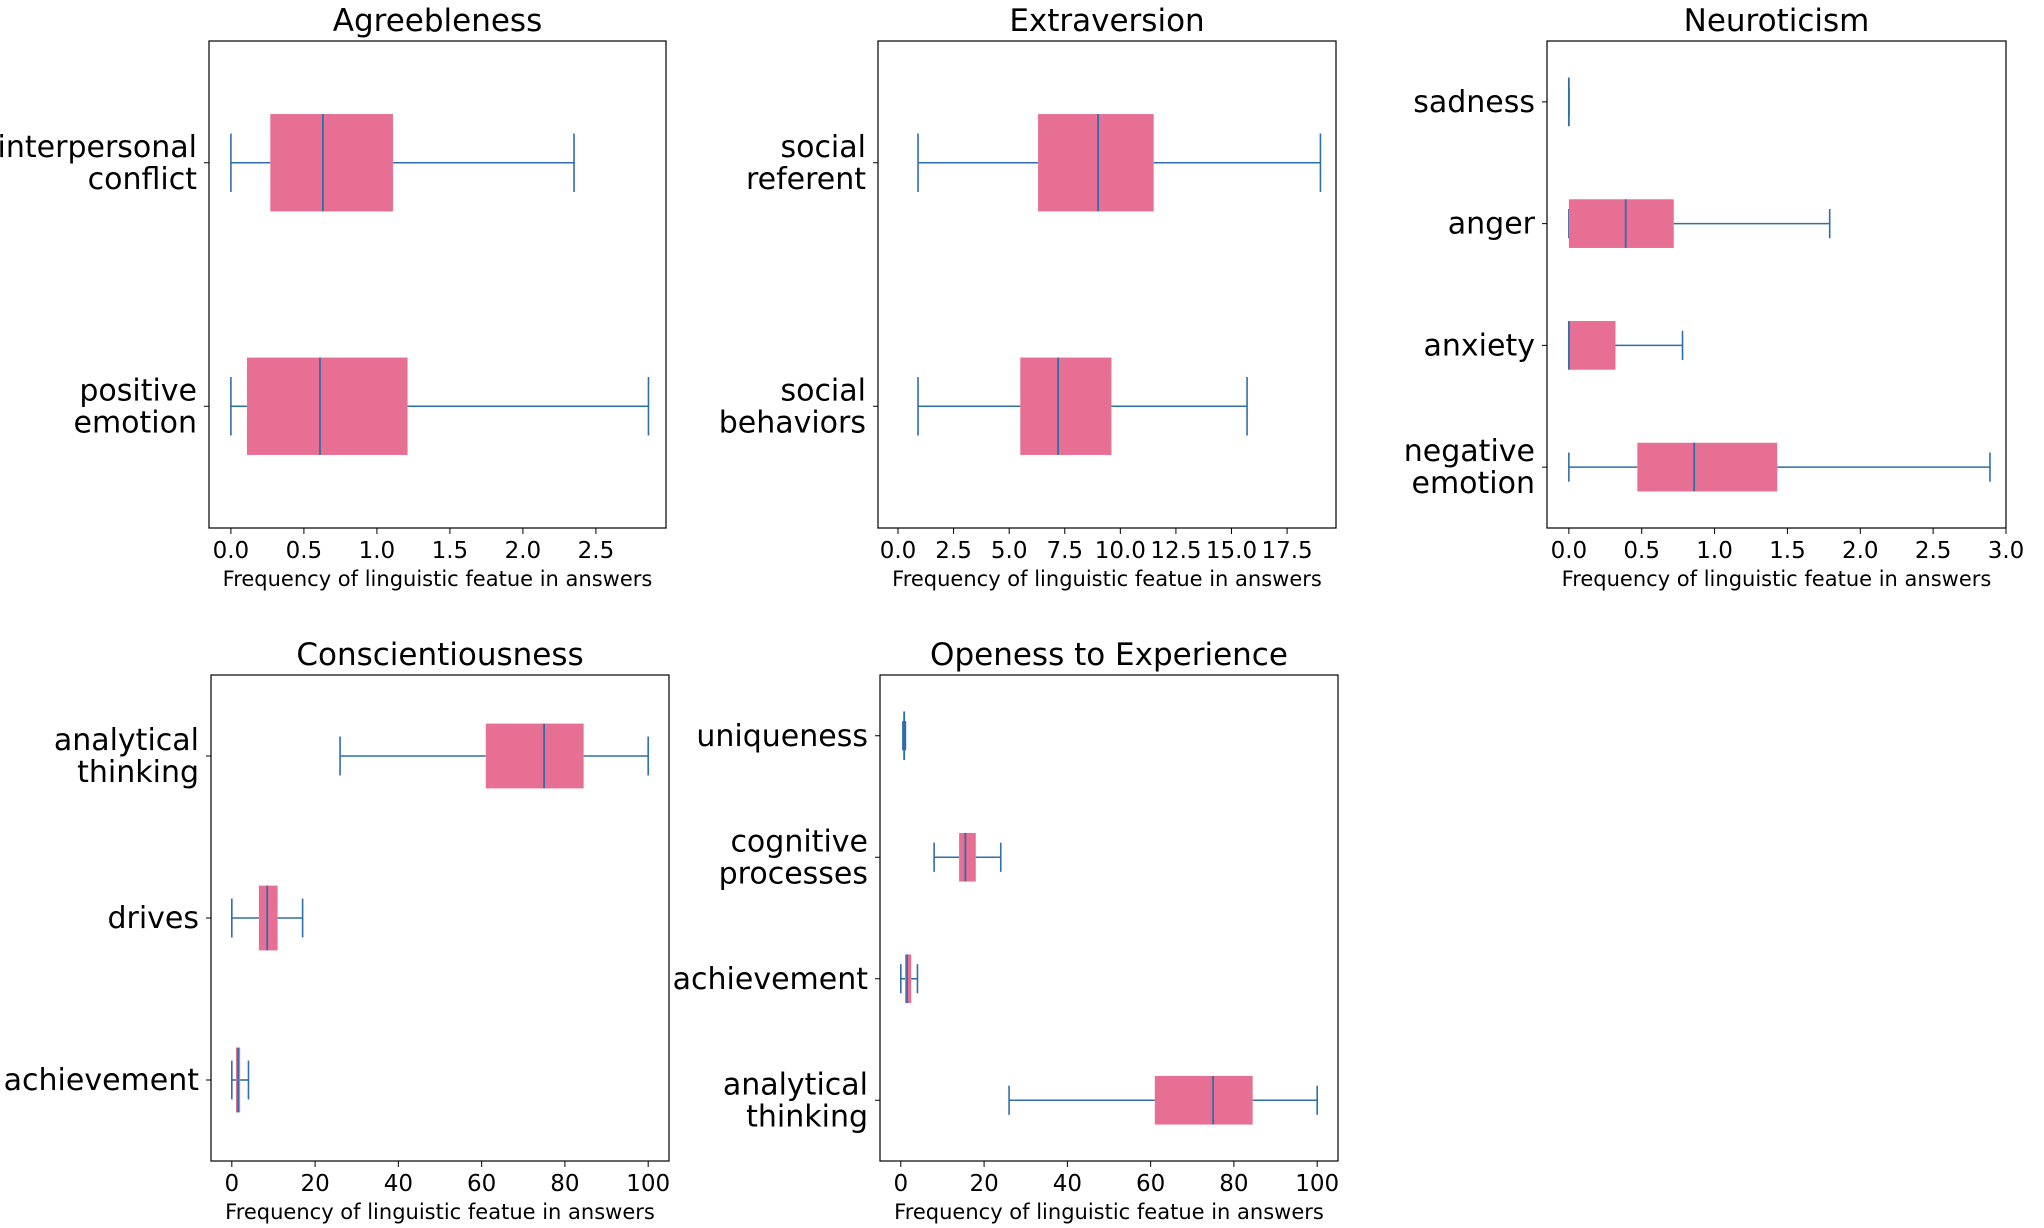  Describe the element at coordinates (806, 163) in the screenshot. I see `y-tick-label: social referent` at that location.